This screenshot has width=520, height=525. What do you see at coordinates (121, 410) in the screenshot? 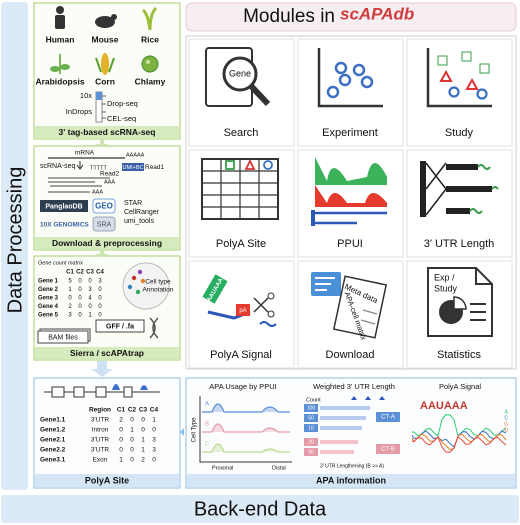
I see `label: C1` at bounding box center [121, 410].